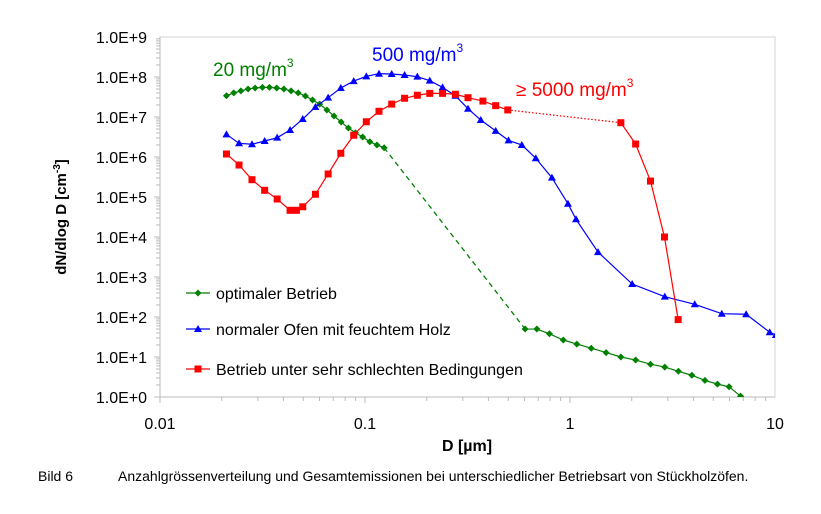 The width and height of the screenshot is (821, 514). Describe the element at coordinates (333, 330) in the screenshot. I see `legend-label: normaler Ofen mit feuchtem Holz` at that location.